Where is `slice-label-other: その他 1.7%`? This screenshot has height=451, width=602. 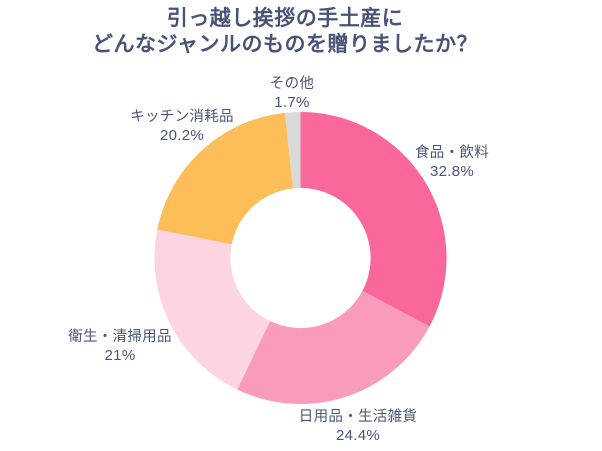 slice-label-other: その他 1.7% is located at coordinates (292, 93).